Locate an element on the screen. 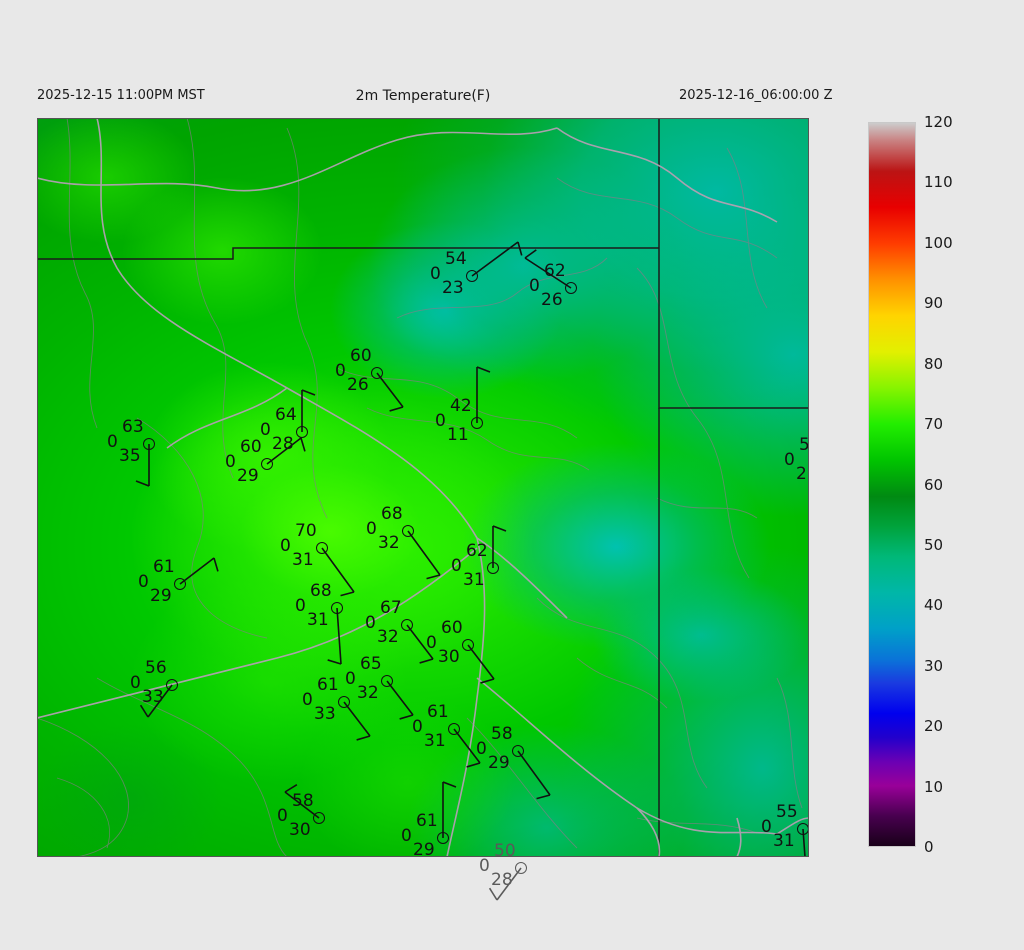 The width and height of the screenshot is (1024, 950). colorbar-tick-80: 80 is located at coordinates (934, 363).